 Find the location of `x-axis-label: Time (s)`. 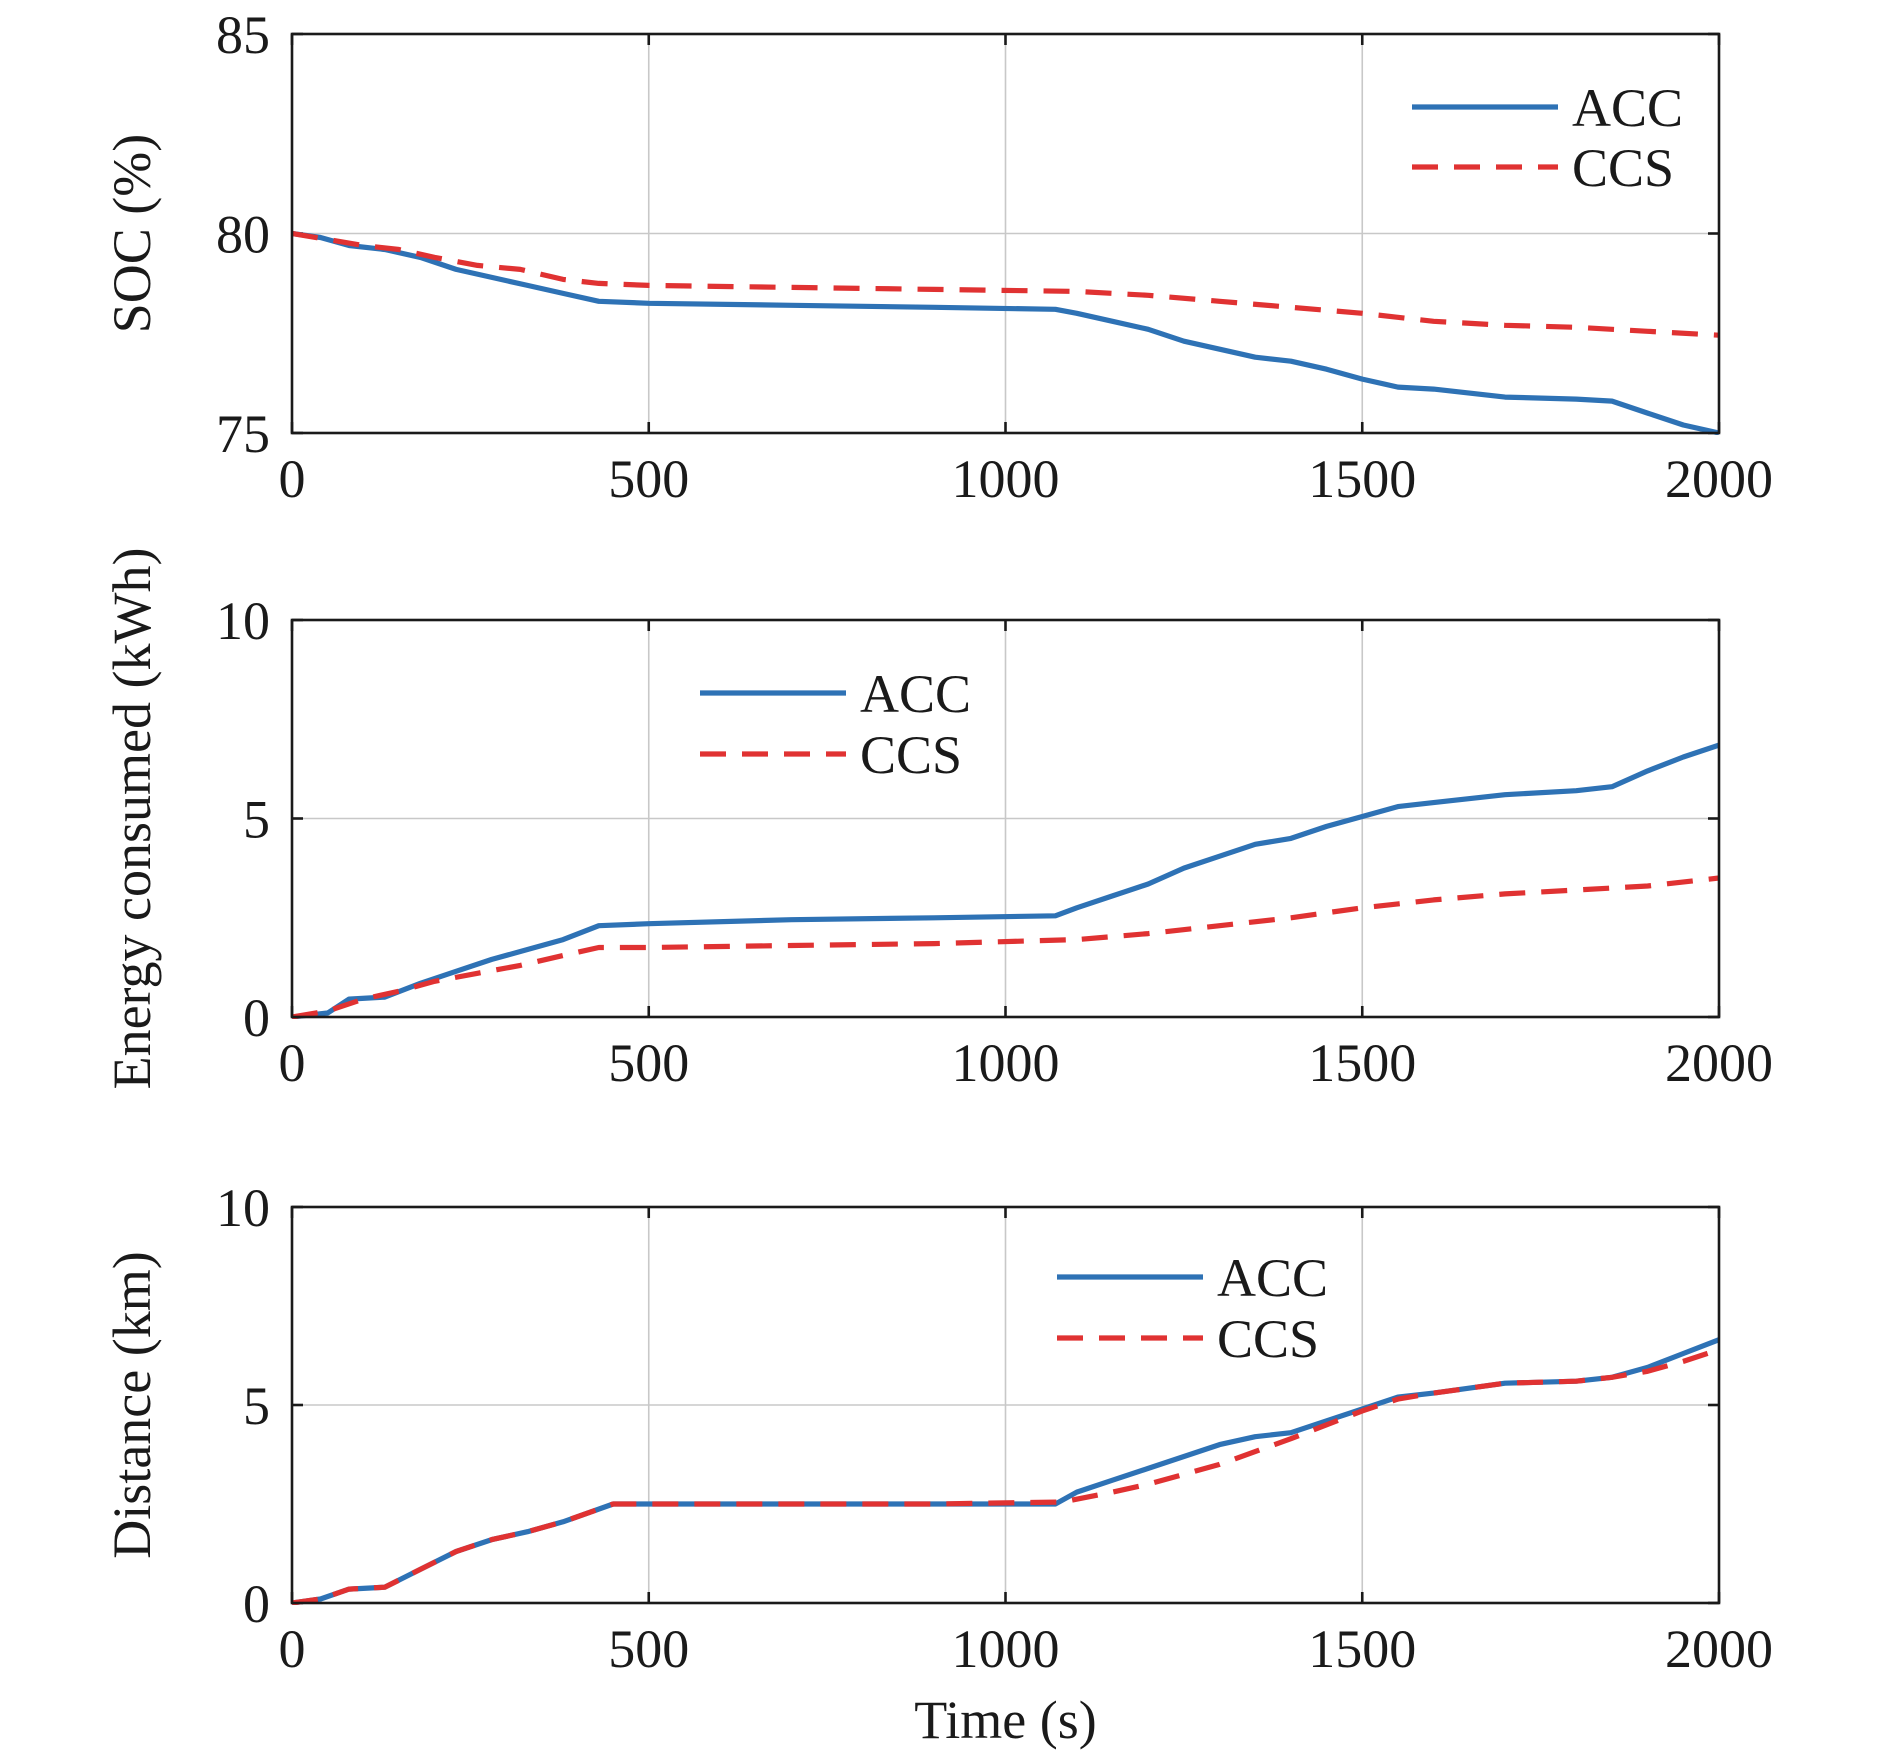

x-axis-label: Time (s) is located at coordinates (1005, 1720).